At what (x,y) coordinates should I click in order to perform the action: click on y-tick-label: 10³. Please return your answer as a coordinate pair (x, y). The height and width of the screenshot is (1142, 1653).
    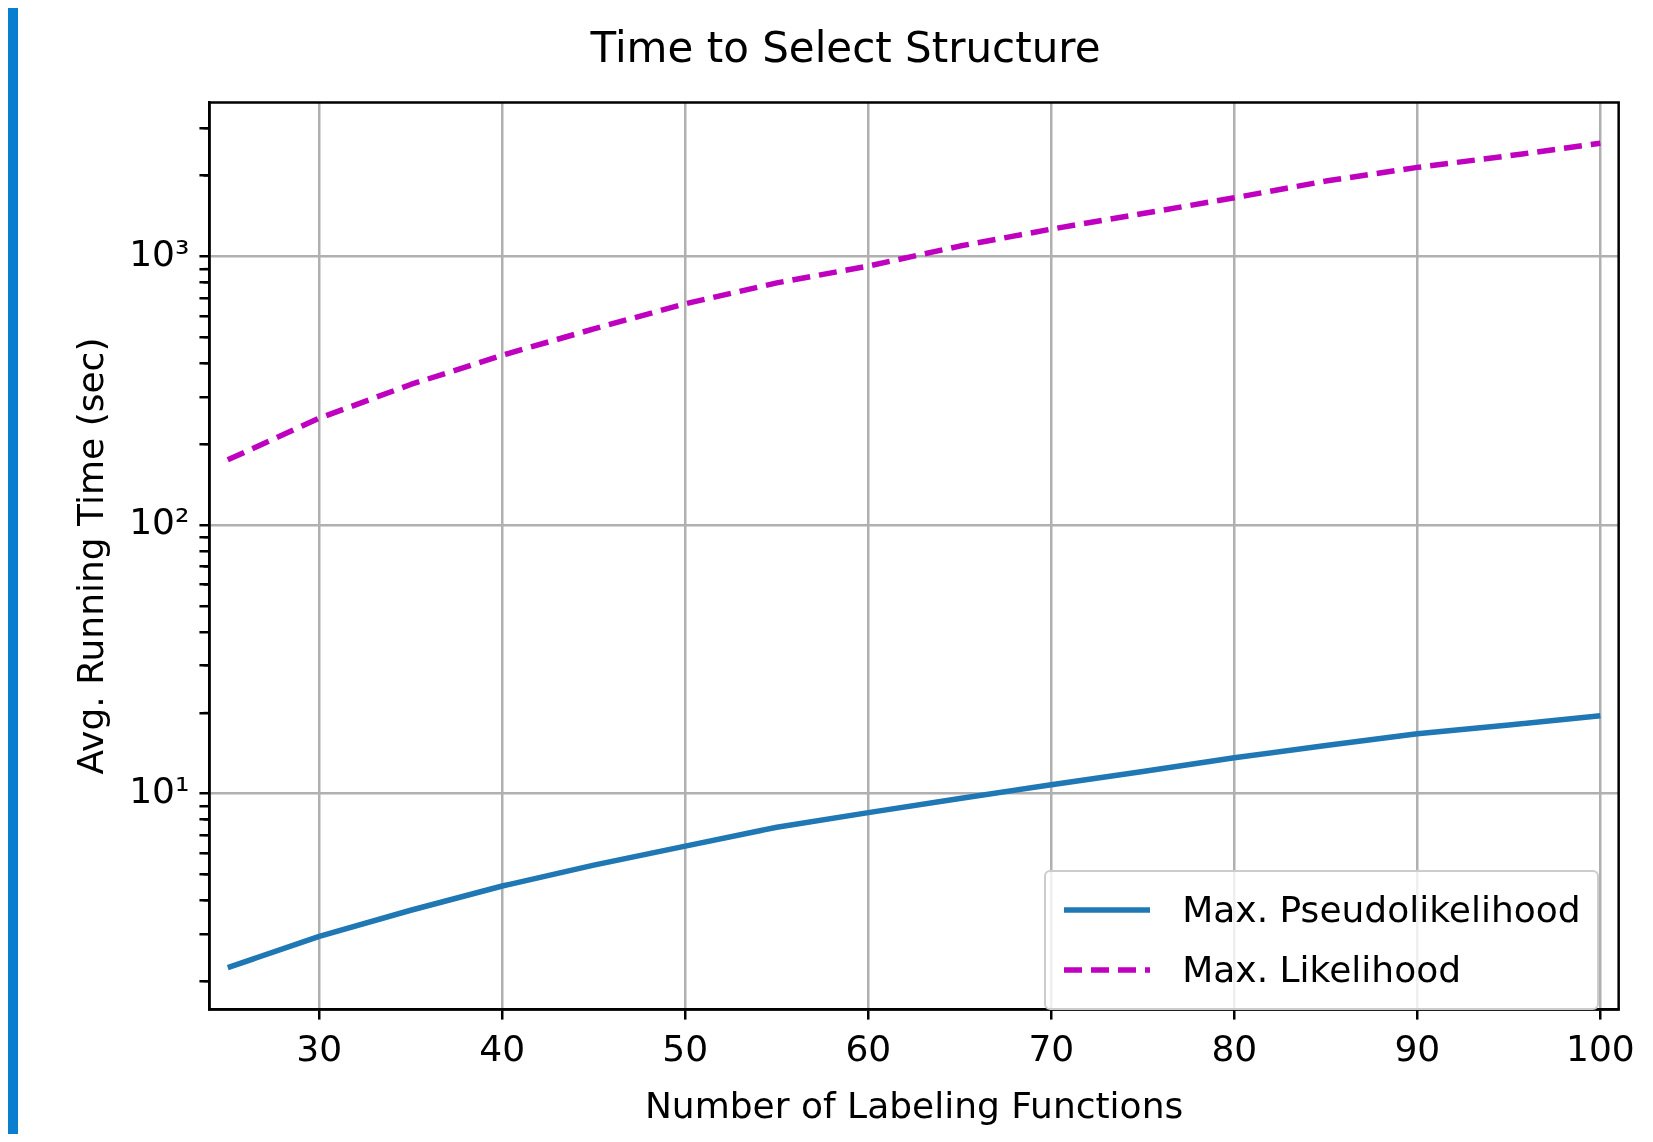
    Looking at the image, I should click on (159, 253).